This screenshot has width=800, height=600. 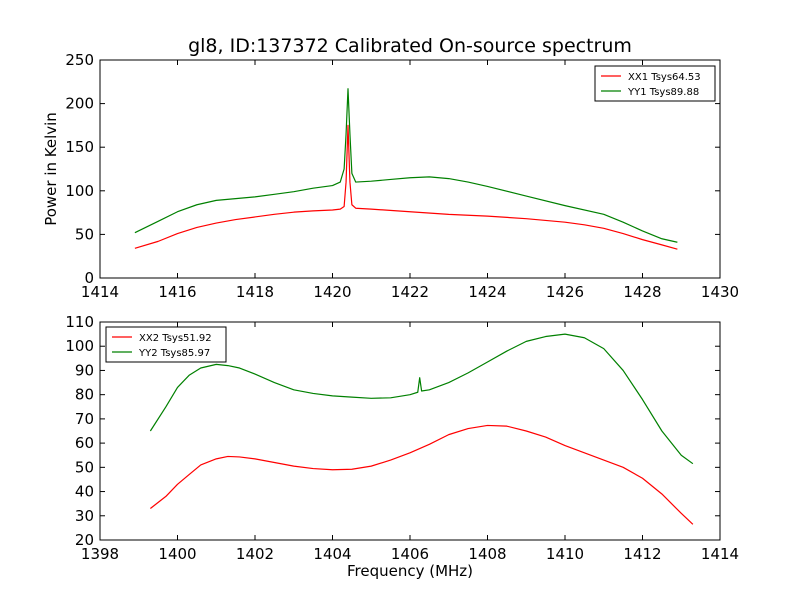 What do you see at coordinates (79, 322) in the screenshot?
I see `y-tick-label: 110` at bounding box center [79, 322].